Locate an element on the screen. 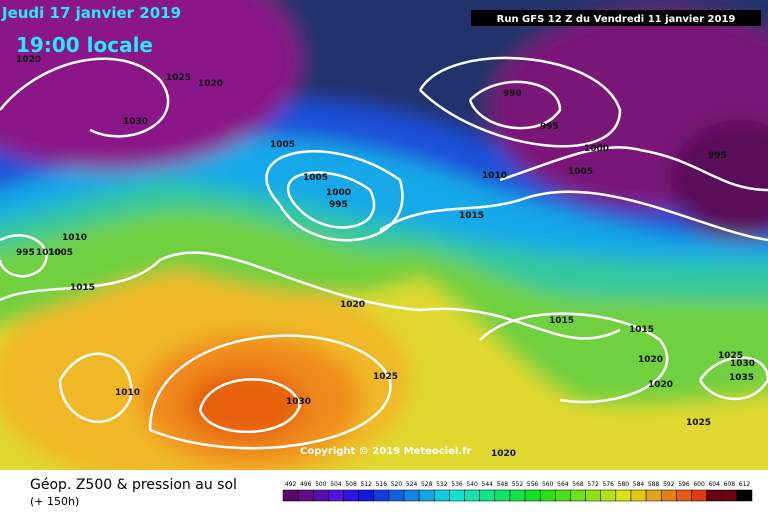 The width and height of the screenshot is (768, 512). scale-label: 532 is located at coordinates (442, 484).